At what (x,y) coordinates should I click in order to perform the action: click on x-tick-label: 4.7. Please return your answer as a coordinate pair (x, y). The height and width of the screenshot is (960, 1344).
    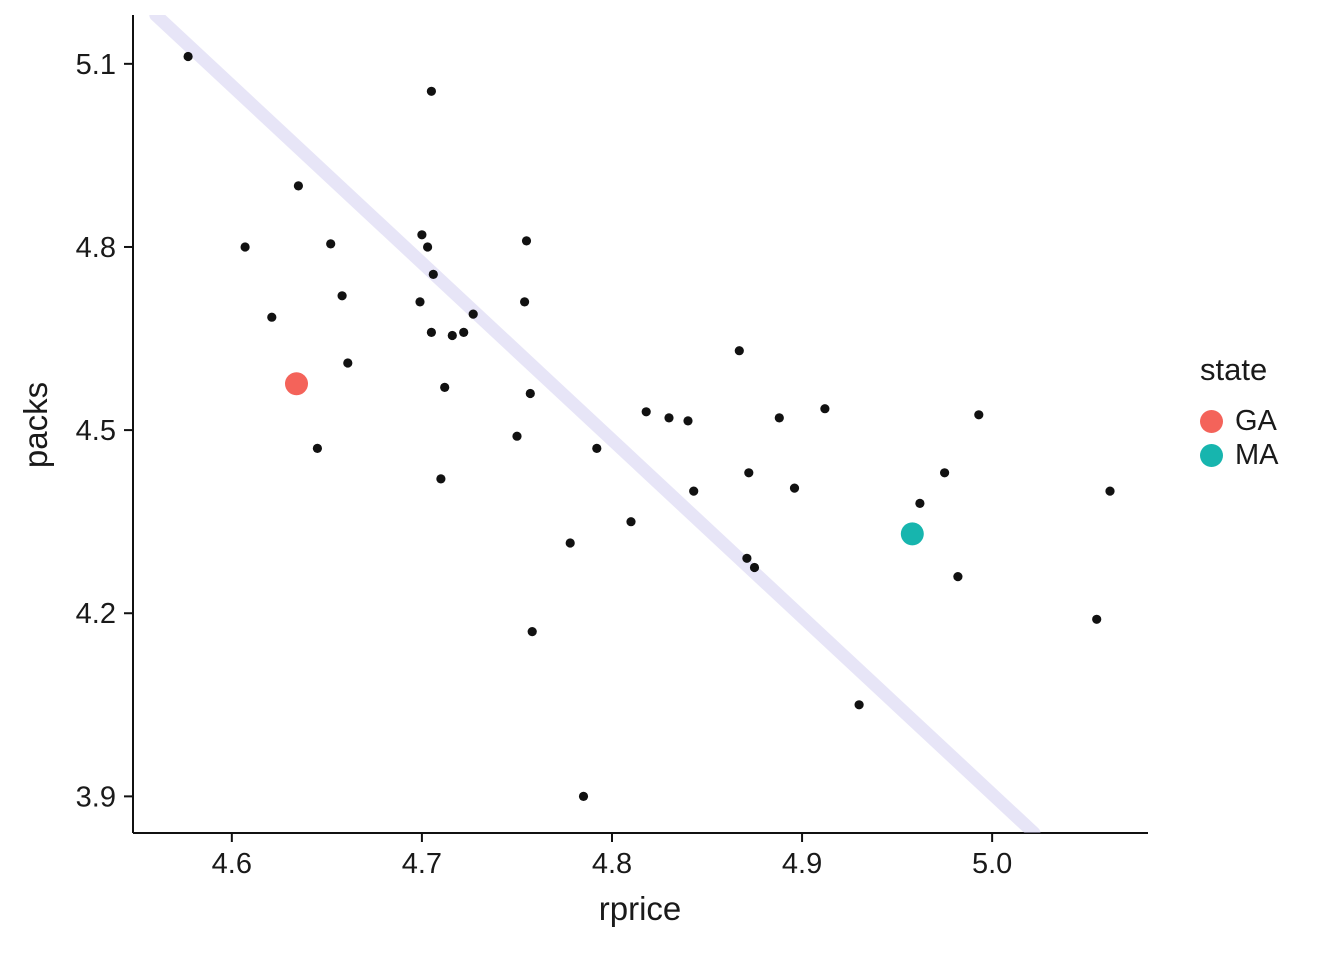
    Looking at the image, I should click on (422, 864).